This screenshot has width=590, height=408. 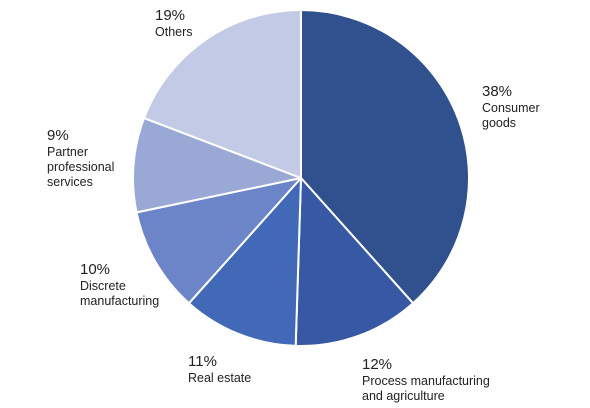 What do you see at coordinates (58, 135) in the screenshot?
I see `slice-percent-4: 9%` at bounding box center [58, 135].